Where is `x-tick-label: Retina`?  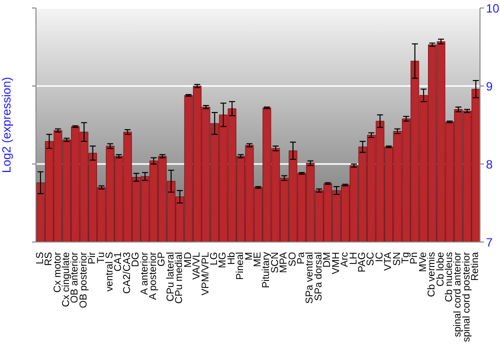 x-tick-label: Retina is located at coordinates (476, 266).